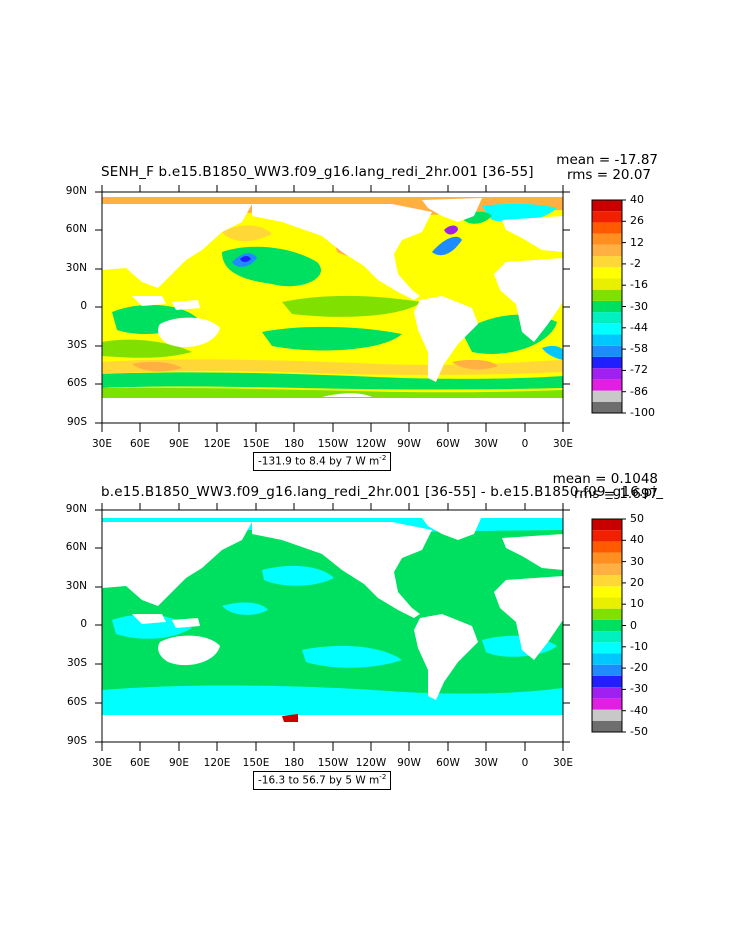 The width and height of the screenshot is (733, 945). What do you see at coordinates (76, 702) in the screenshot?
I see `lat-label: 60S` at bounding box center [76, 702].